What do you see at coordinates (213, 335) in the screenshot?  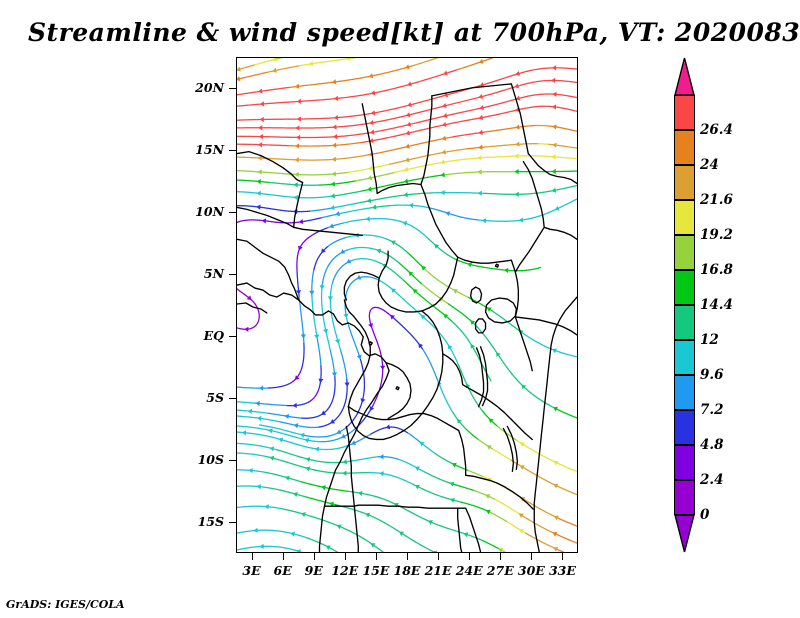 I see `y-axis-label-eq: EQ` at bounding box center [213, 335].